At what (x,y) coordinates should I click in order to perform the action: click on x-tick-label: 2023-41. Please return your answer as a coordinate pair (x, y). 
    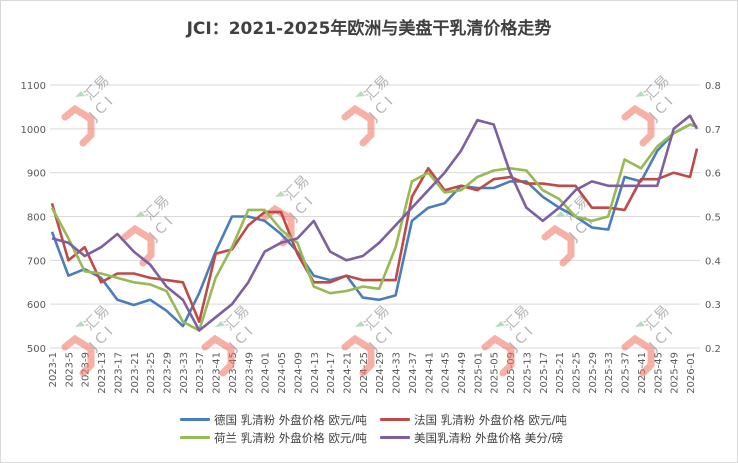
    Looking at the image, I should click on (217, 373).